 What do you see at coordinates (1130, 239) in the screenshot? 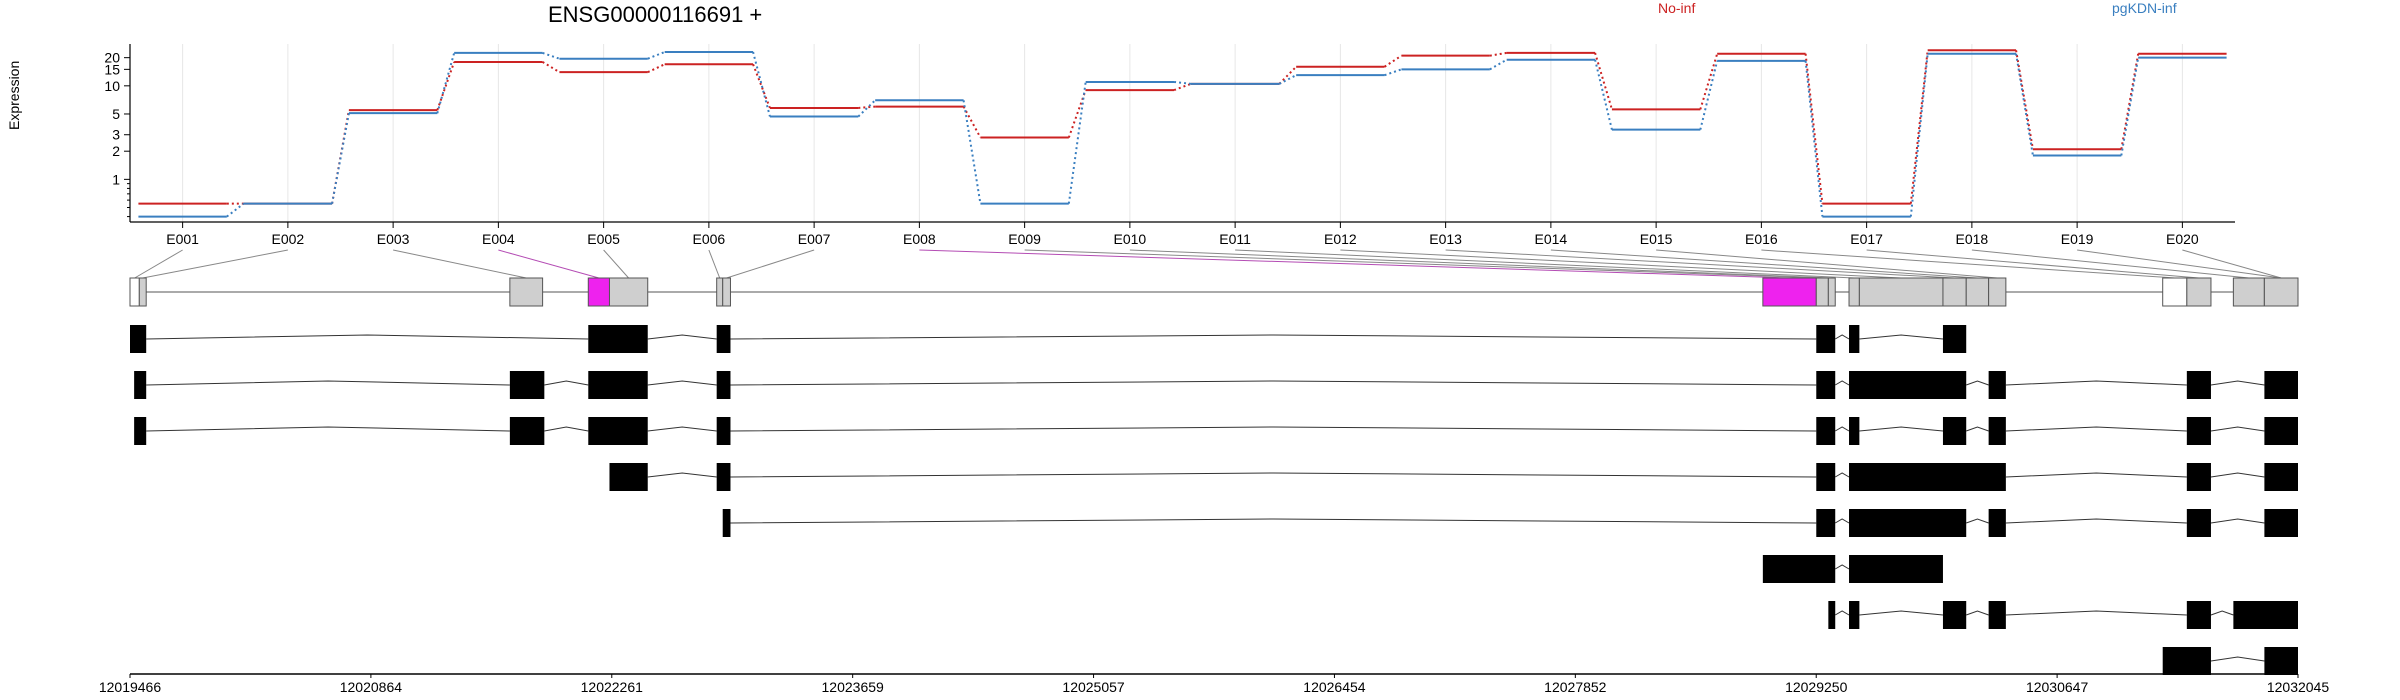
I see `x-tick-label: E010` at bounding box center [1130, 239].